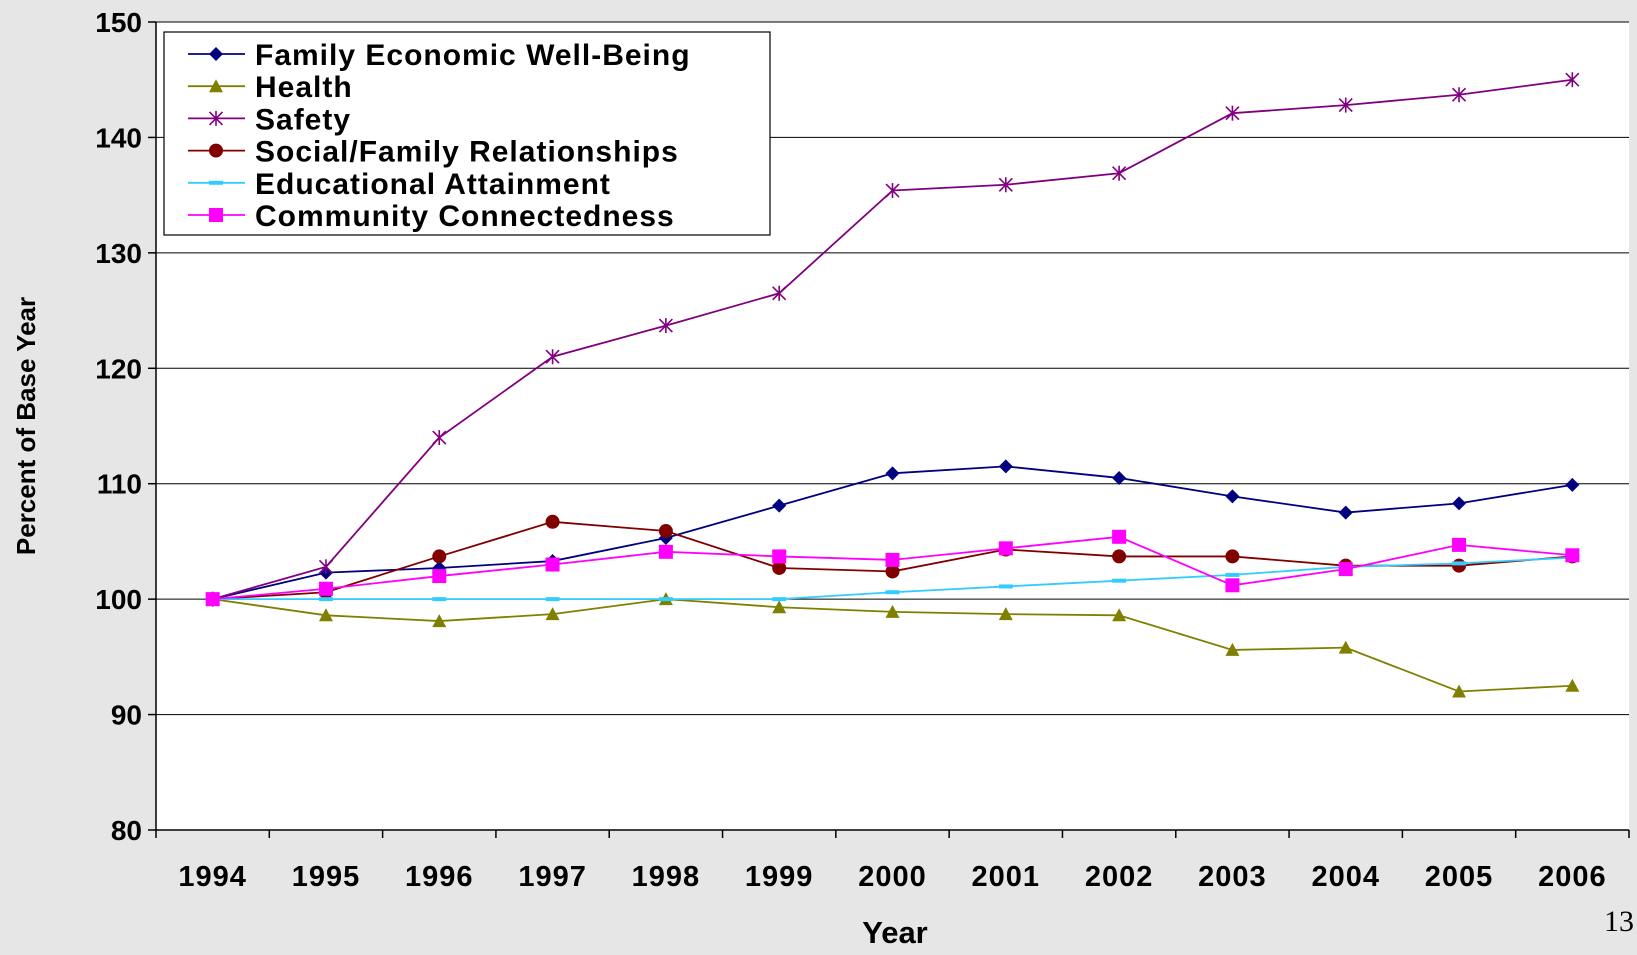  Describe the element at coordinates (892, 645) in the screenshot. I see `series-health` at that location.